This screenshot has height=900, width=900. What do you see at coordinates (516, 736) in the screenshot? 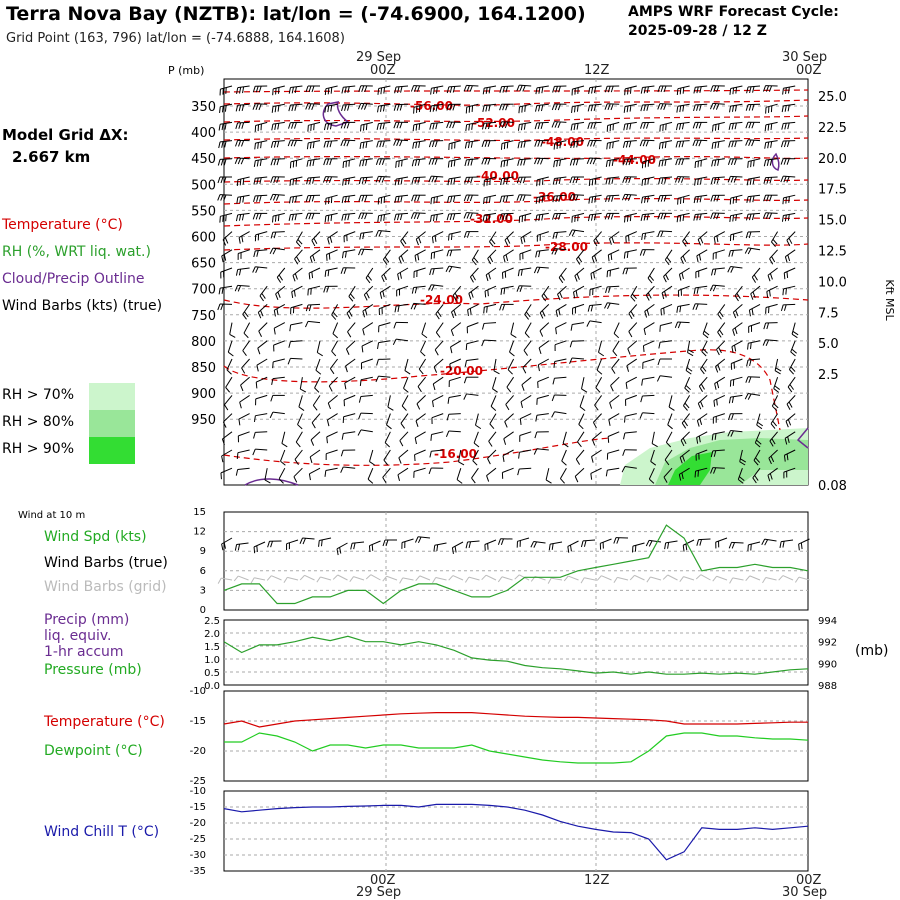
I see `temp-panel-frame` at bounding box center [516, 736].